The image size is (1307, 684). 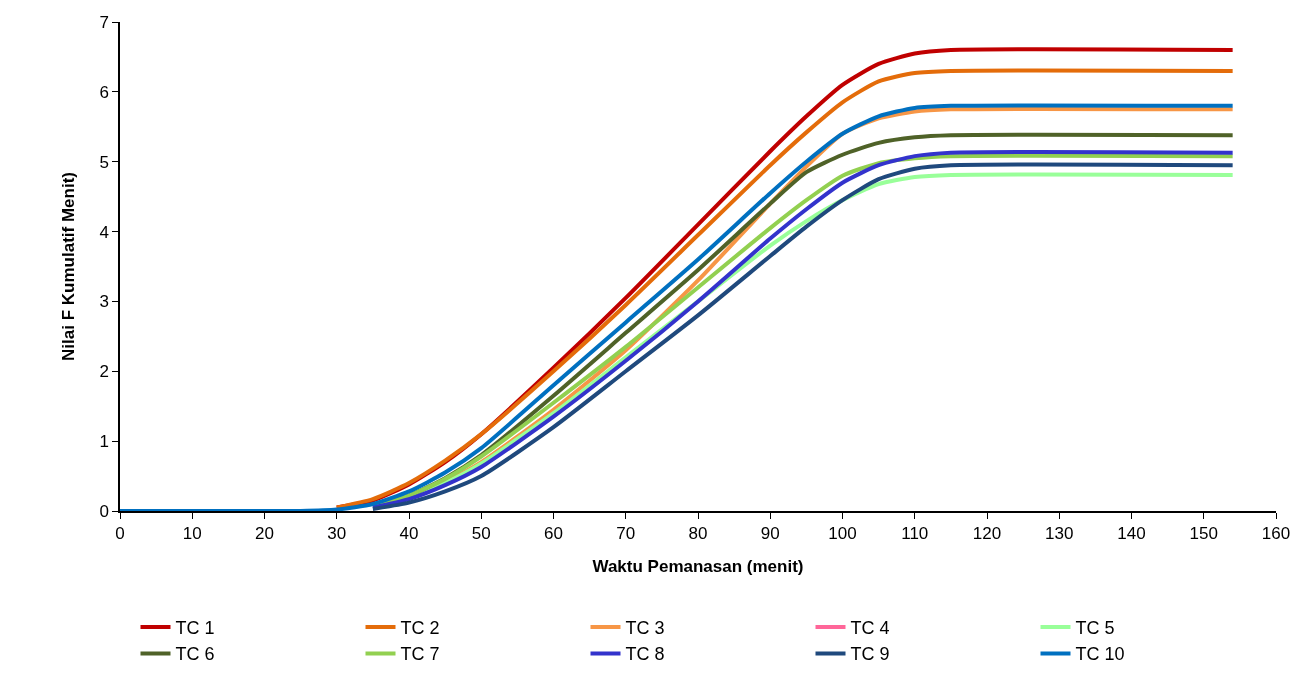 I want to click on x-tick-label: 50, so click(x=481, y=534).